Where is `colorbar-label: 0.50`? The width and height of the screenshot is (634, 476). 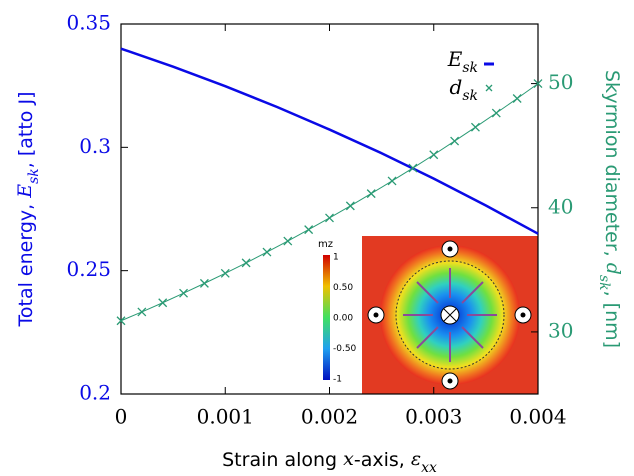 colorbar-label: 0.50 is located at coordinates (343, 288).